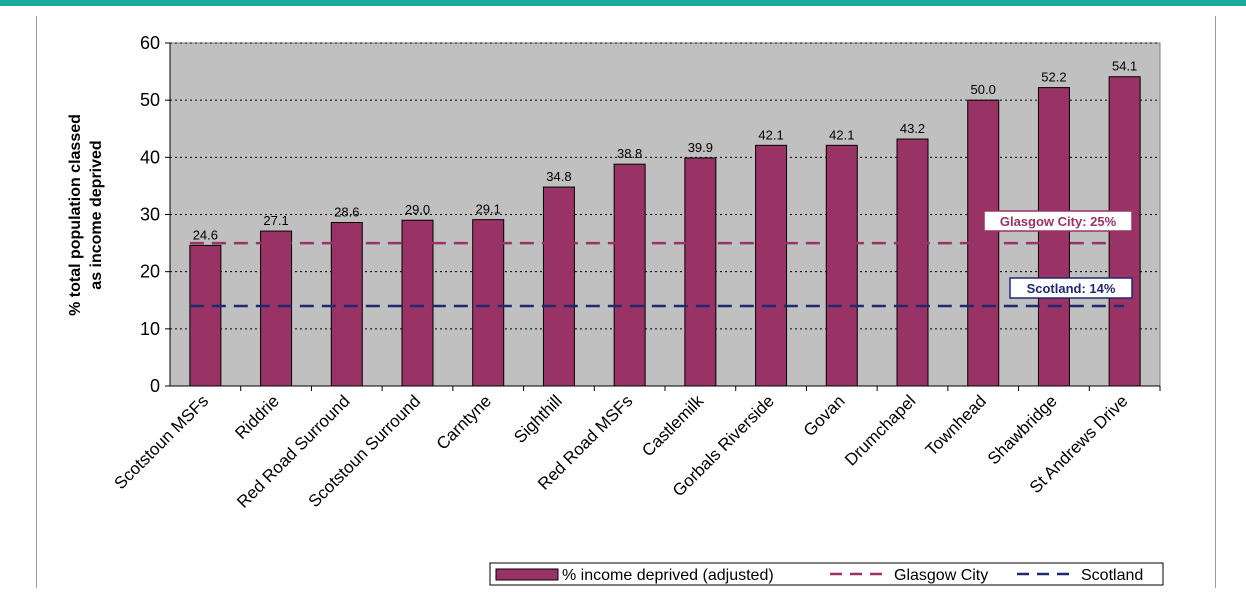 The width and height of the screenshot is (1246, 592). Describe the element at coordinates (257, 417) in the screenshot. I see `x-category-label: Riddrie` at that location.